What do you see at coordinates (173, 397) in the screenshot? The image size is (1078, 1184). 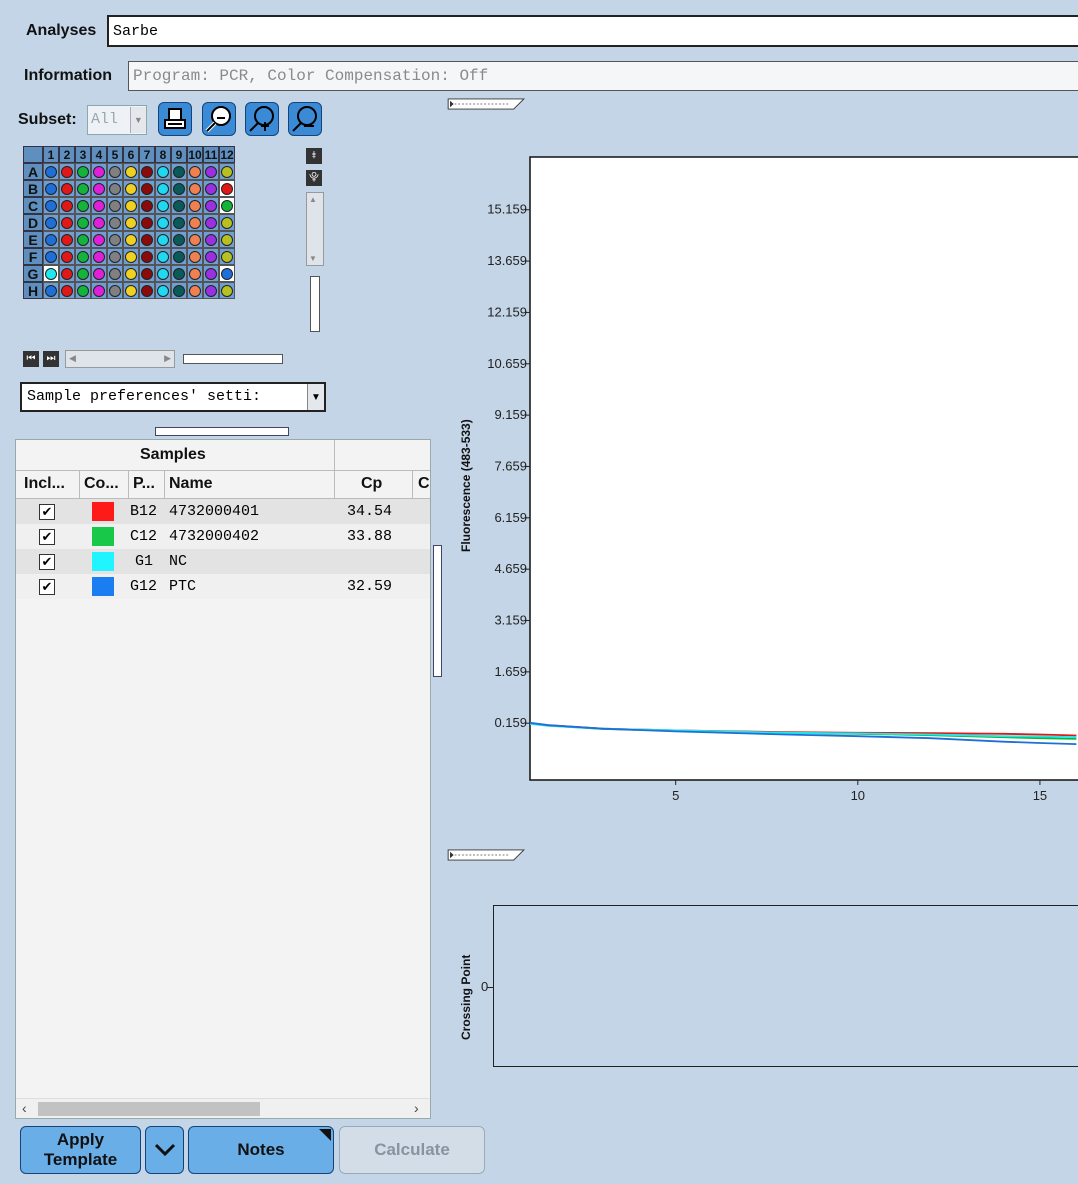 I see `preferences-dropdown: Sample preferences' setti: ▼` at bounding box center [173, 397].